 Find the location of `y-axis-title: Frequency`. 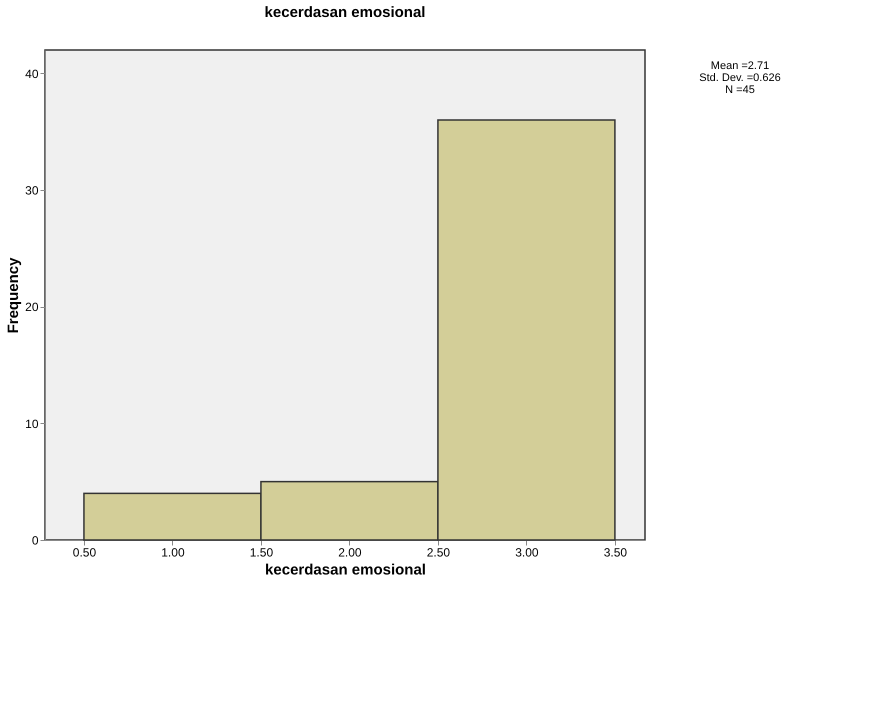

y-axis-title: Frequency is located at coordinates (13, 295).